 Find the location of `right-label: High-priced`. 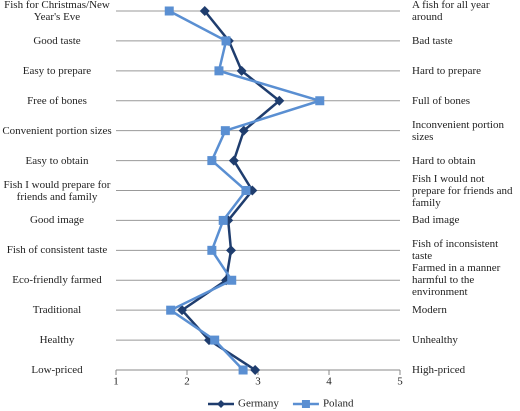

right-label: High-priced is located at coordinates (439, 370).